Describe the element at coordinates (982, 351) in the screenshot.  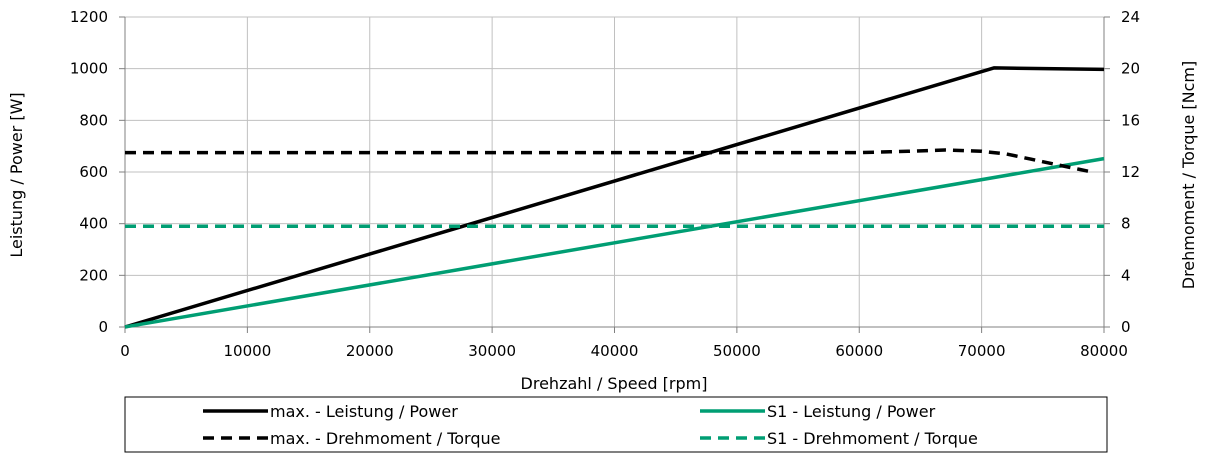
I see `x-tick-label: 70000` at that location.